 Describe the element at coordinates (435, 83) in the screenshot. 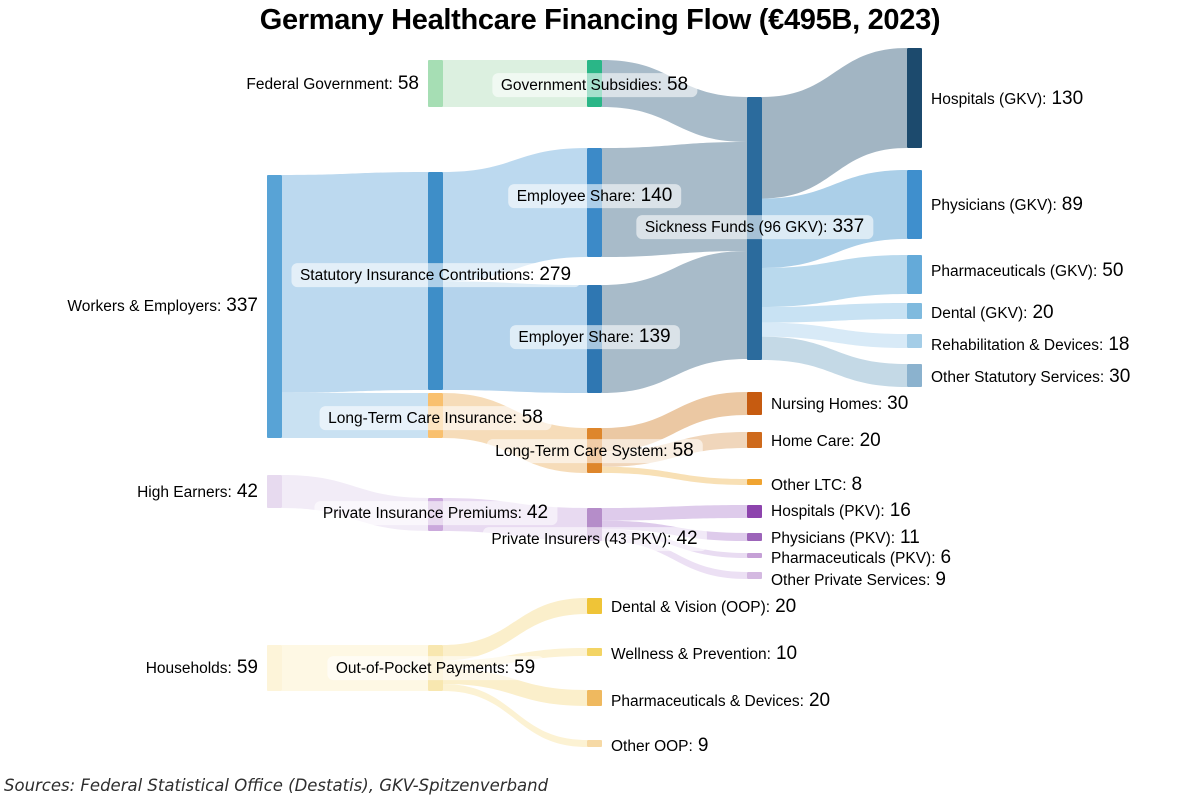

I see `node-fedgov` at that location.